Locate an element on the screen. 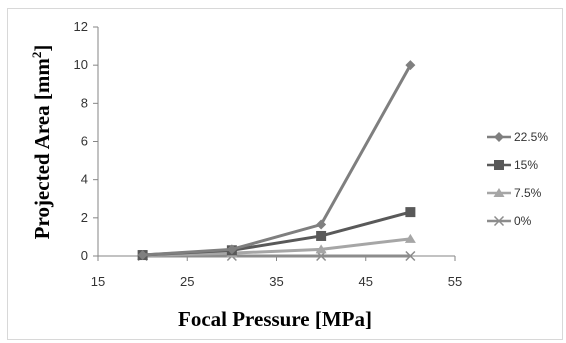 The width and height of the screenshot is (566, 343). y-axis-title-close: ] is located at coordinates (42, 48).